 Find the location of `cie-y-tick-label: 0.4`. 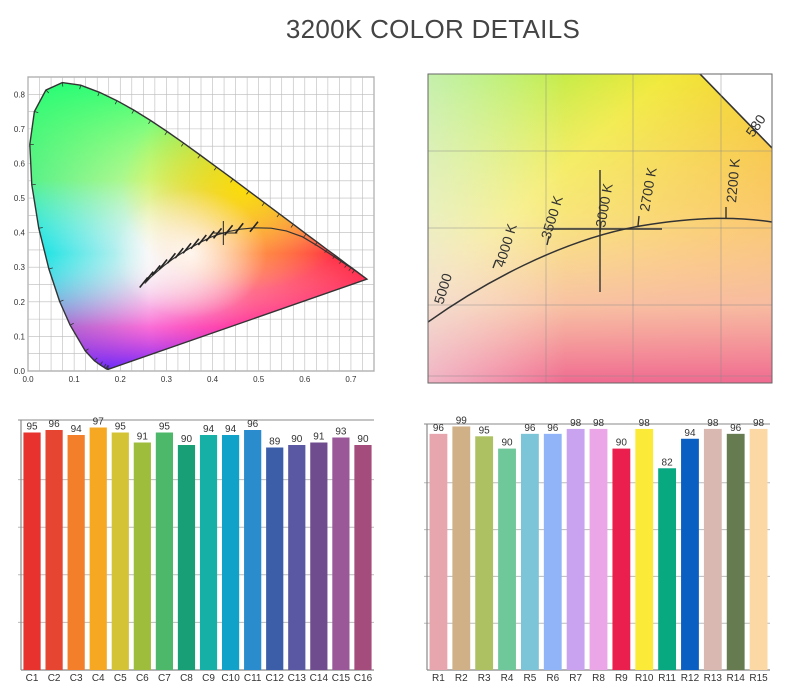

cie-y-tick-label: 0.4 is located at coordinates (20, 233).